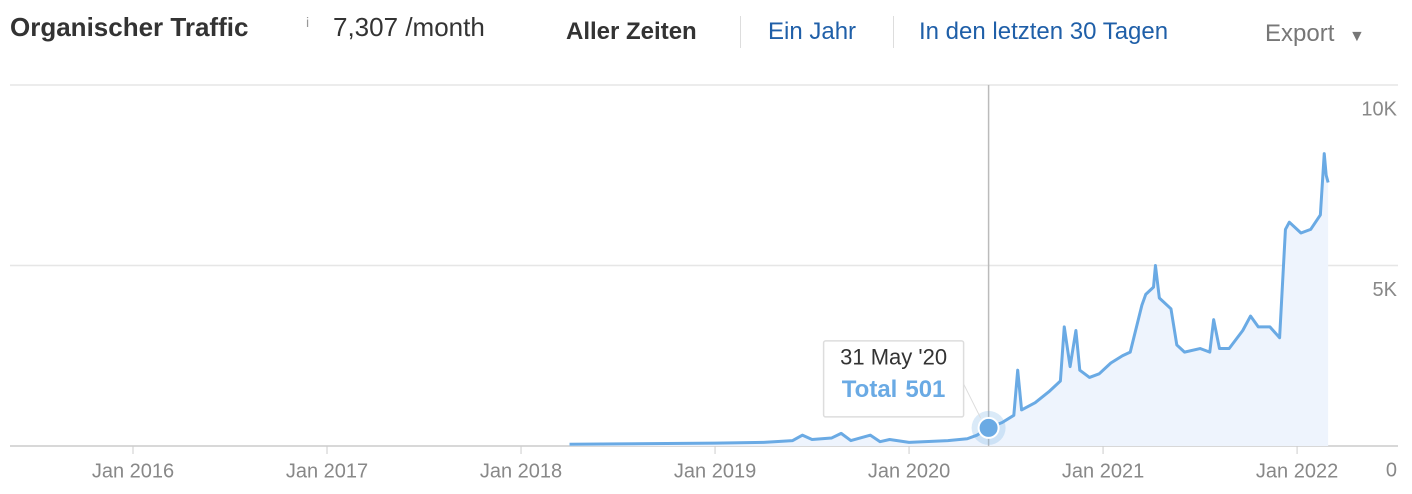 The width and height of the screenshot is (1412, 494). Describe the element at coordinates (631, 31) in the screenshot. I see `tab: Aller Zeiten` at that location.